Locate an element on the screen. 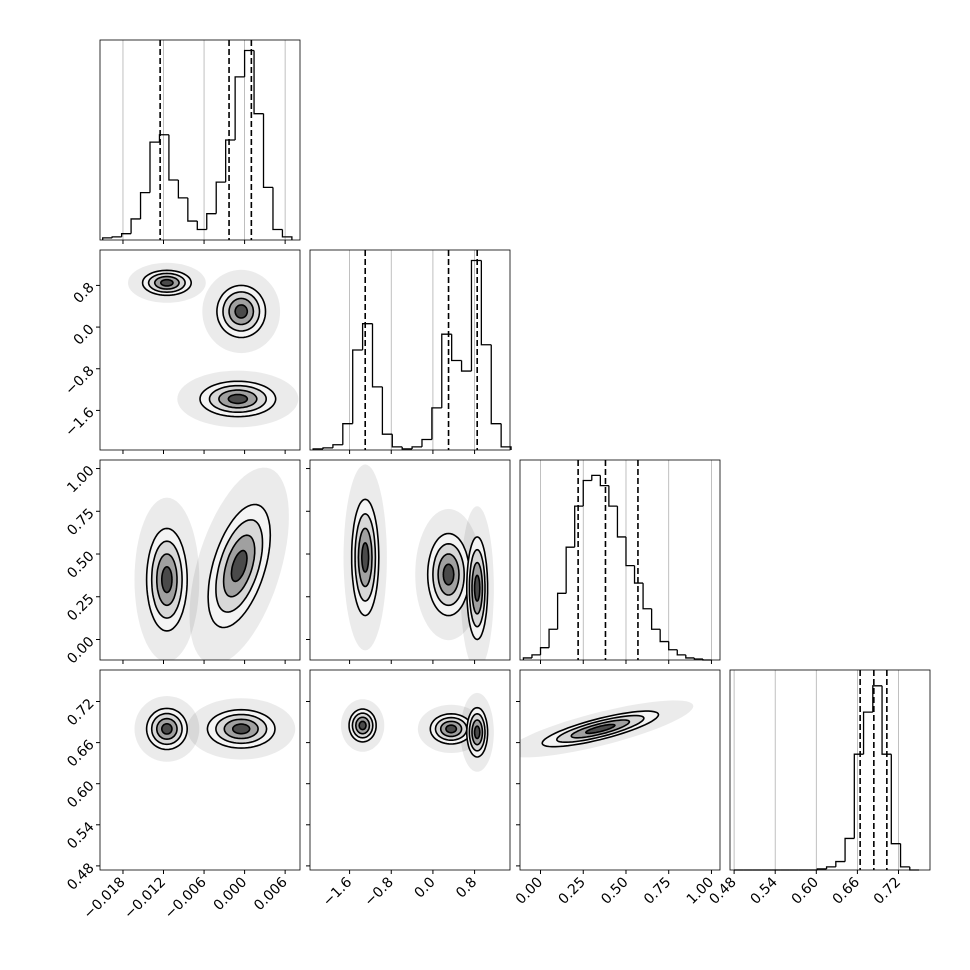 This screenshot has height=970, width=970. y-tick-label: 0.8 is located at coordinates (84, 293).